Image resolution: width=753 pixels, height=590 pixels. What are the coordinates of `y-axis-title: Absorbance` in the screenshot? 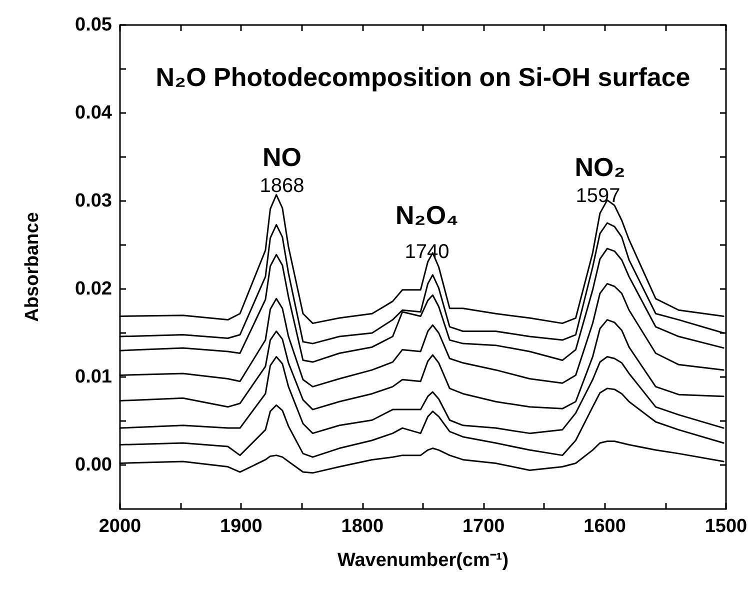 It's located at (32, 267).